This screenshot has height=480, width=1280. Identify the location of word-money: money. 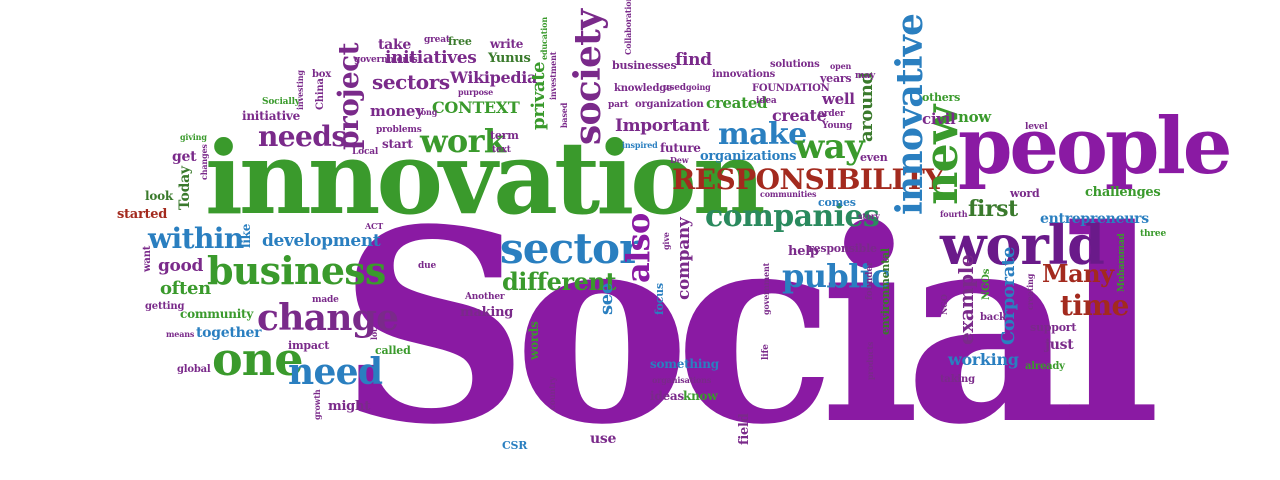
(397, 111).